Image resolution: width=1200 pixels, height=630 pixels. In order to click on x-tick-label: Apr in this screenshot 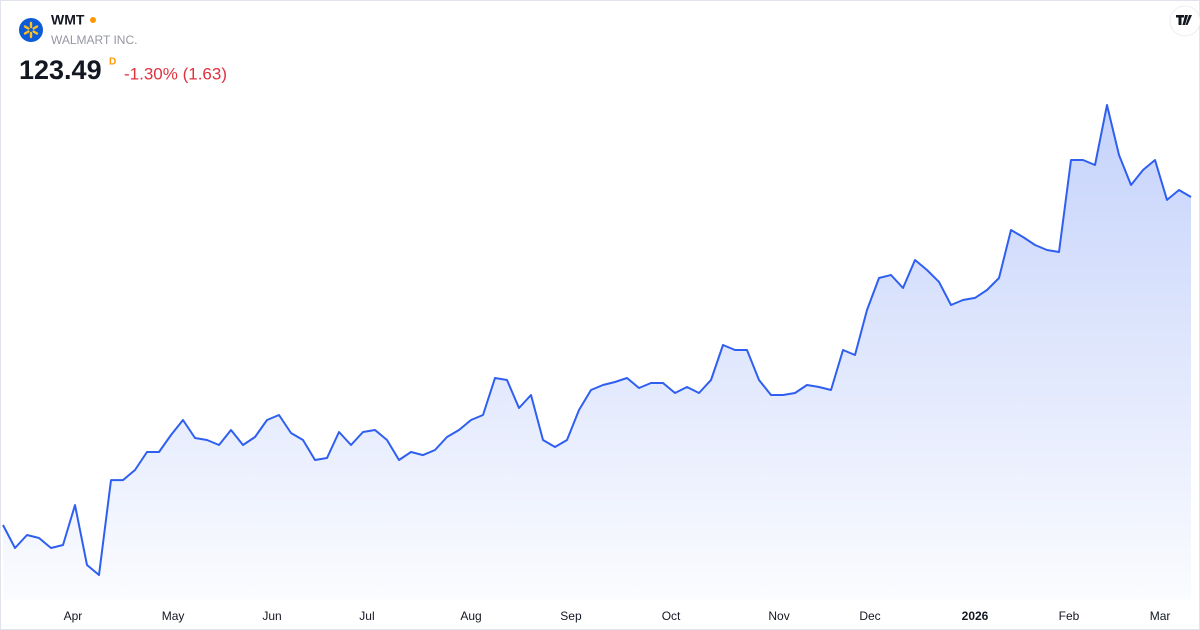, I will do `click(73, 616)`.